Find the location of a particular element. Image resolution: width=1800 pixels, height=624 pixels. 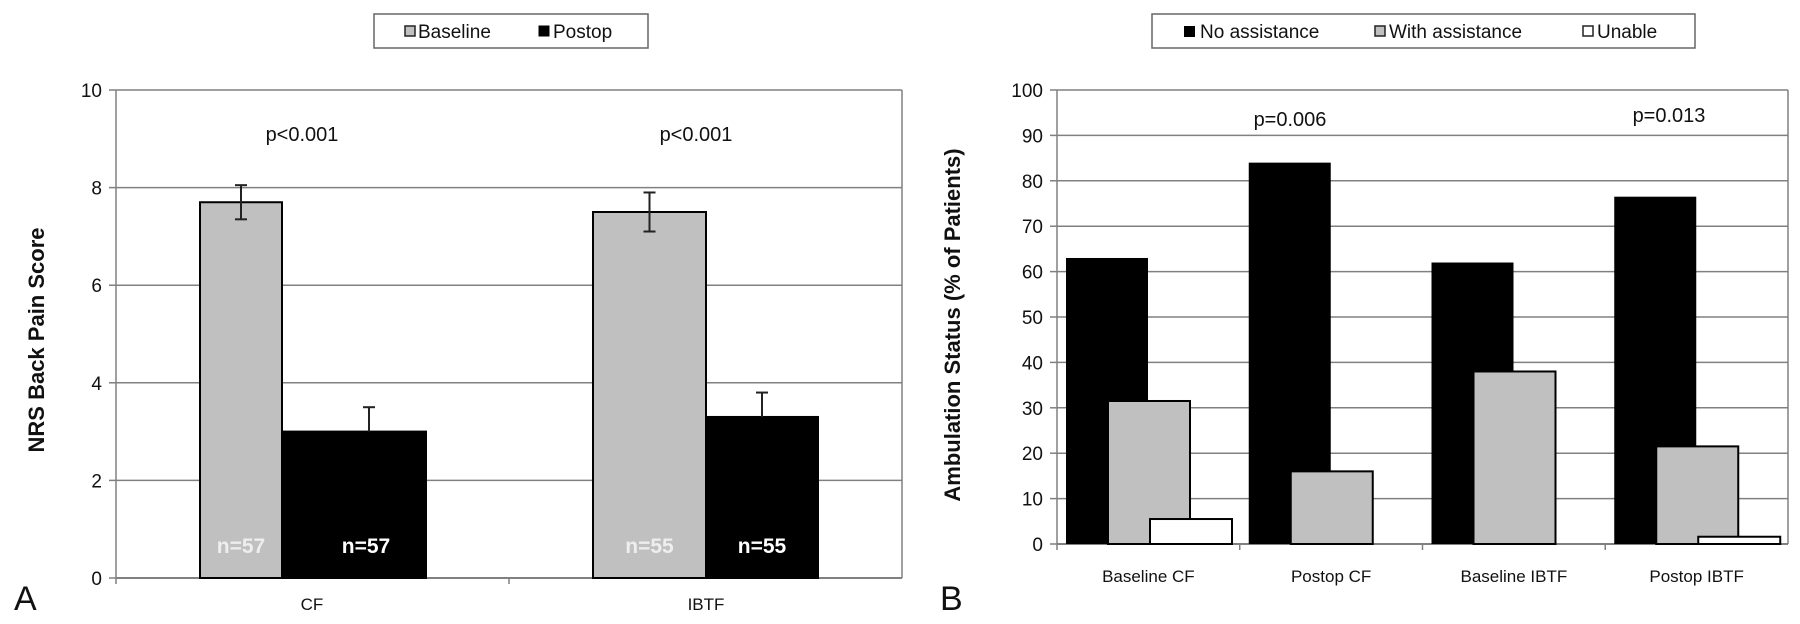

chart-a-y-ticks: 0 2 4 6 8 10 is located at coordinates (92, 335).